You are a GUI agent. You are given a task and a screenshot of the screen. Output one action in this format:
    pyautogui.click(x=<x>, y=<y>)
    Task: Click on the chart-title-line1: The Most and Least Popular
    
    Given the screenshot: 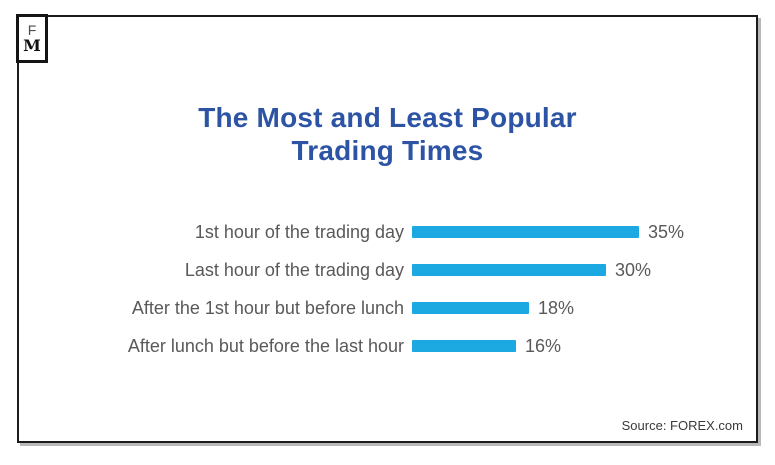 What is the action you would take?
    pyautogui.click(x=387, y=117)
    